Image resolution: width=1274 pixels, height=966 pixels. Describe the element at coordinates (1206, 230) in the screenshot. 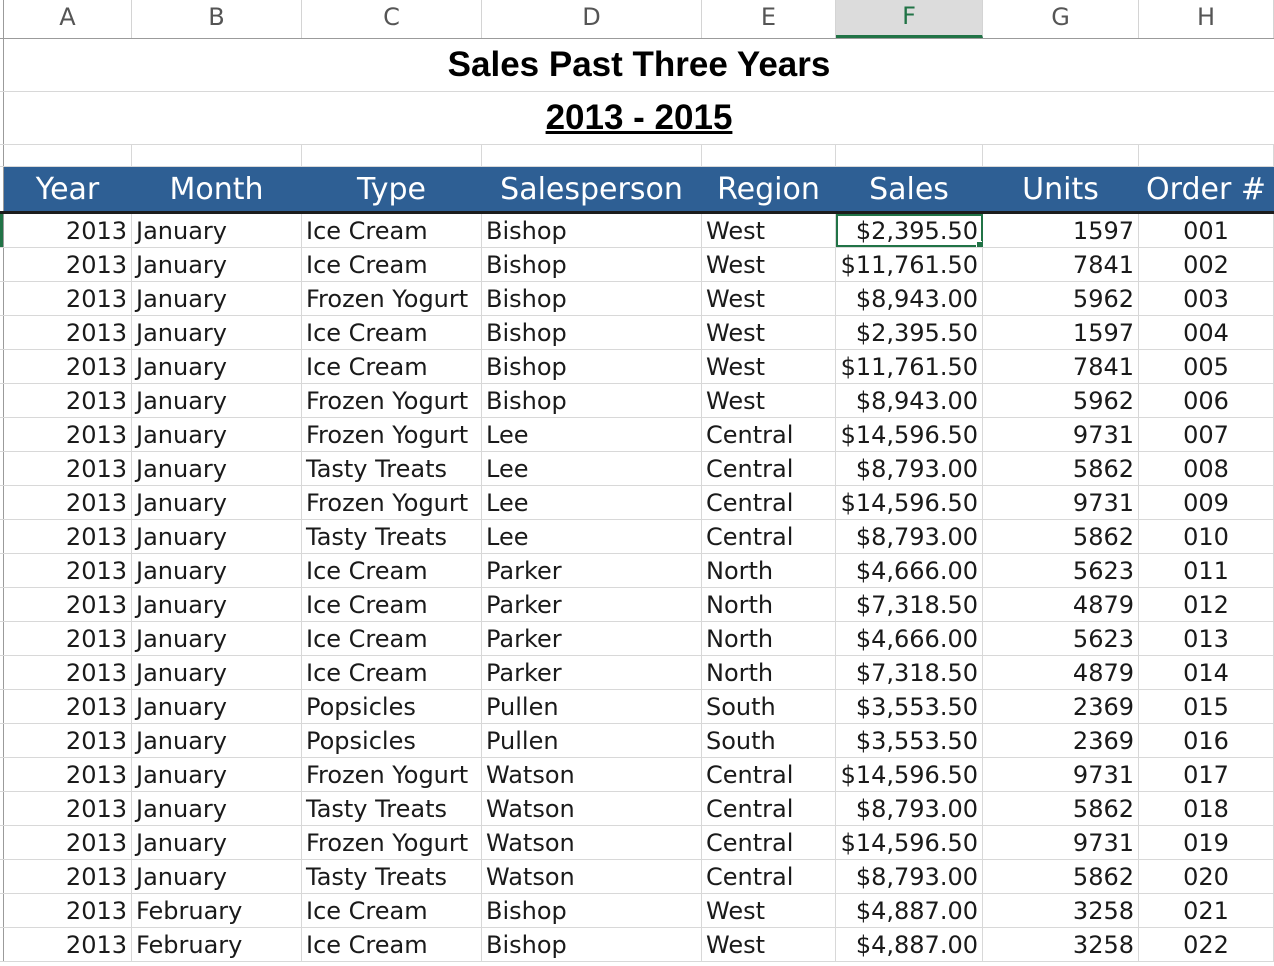

I see `cell-order-number: 001` at that location.